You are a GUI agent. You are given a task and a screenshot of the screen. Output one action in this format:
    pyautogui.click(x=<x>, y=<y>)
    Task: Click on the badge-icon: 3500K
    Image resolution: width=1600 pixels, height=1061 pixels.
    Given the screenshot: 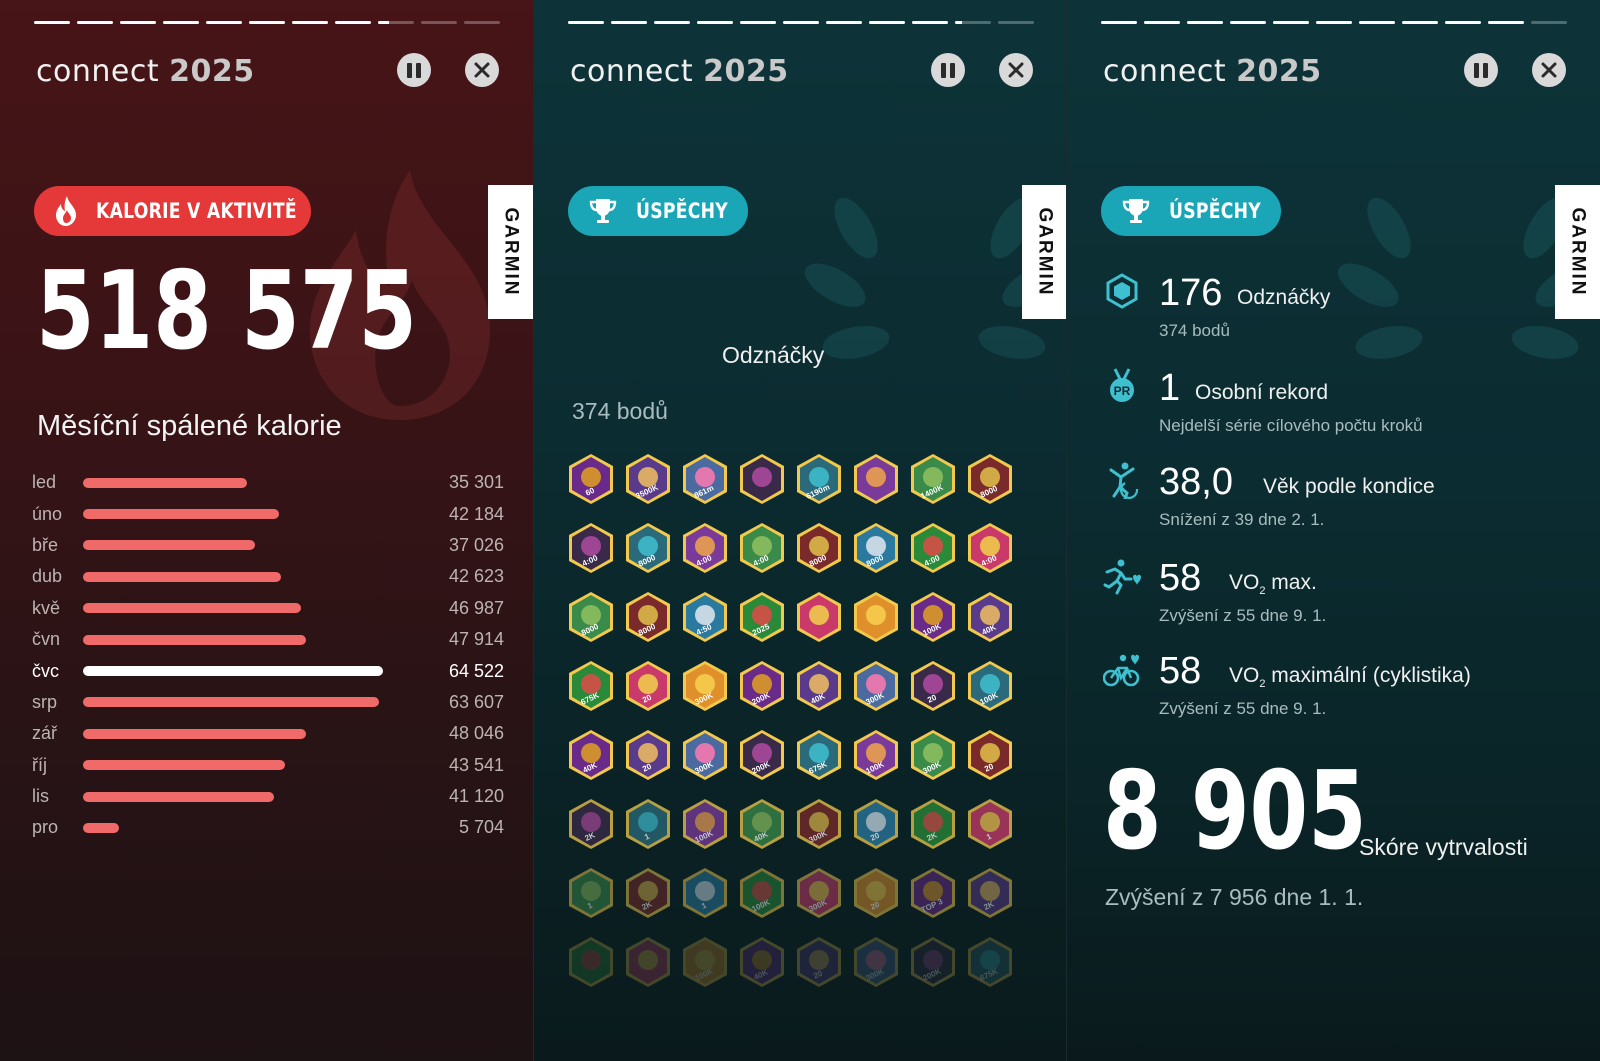 What is the action you would take?
    pyautogui.click(x=648, y=479)
    